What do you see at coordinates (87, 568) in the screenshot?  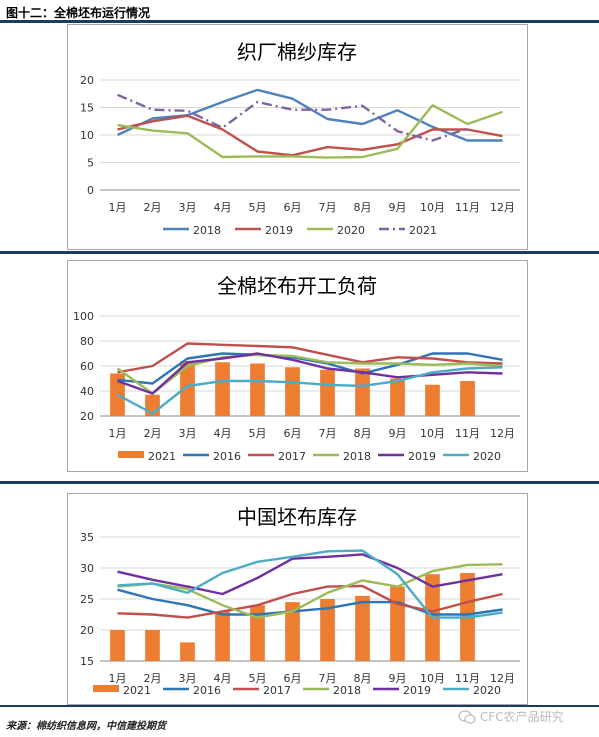 I see `y-tick-label: 30` at bounding box center [87, 568].